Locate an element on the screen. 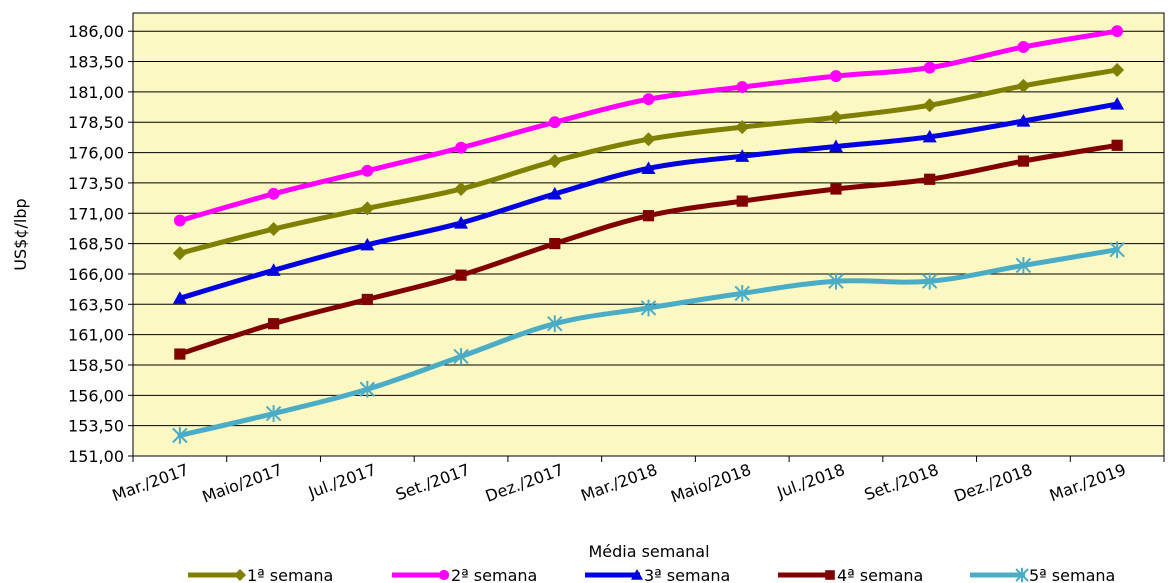 The width and height of the screenshot is (1169, 583). y-tick-label: 163,50 is located at coordinates (96, 304).